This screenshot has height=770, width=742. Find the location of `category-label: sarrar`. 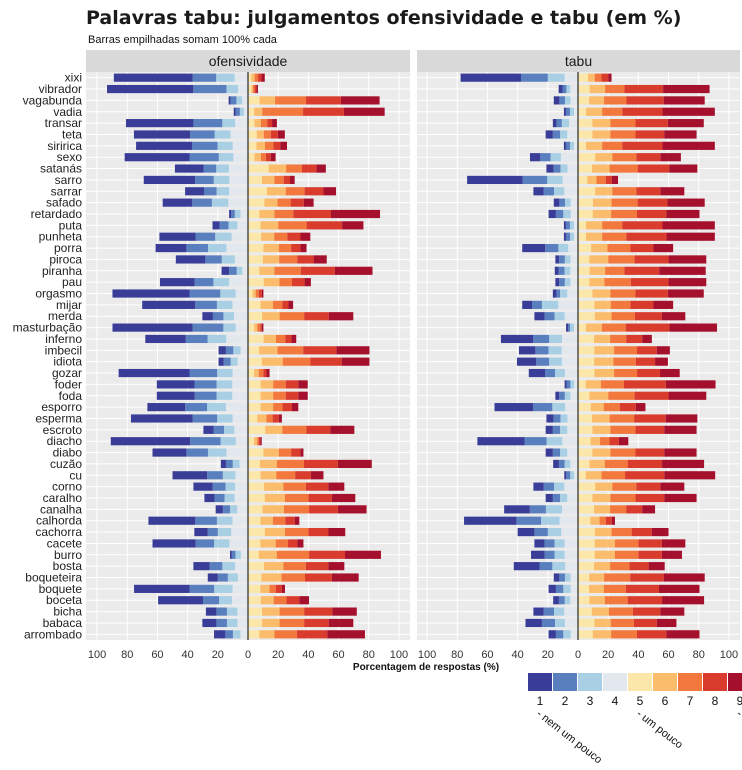

category-label: sarrar is located at coordinates (66, 191).